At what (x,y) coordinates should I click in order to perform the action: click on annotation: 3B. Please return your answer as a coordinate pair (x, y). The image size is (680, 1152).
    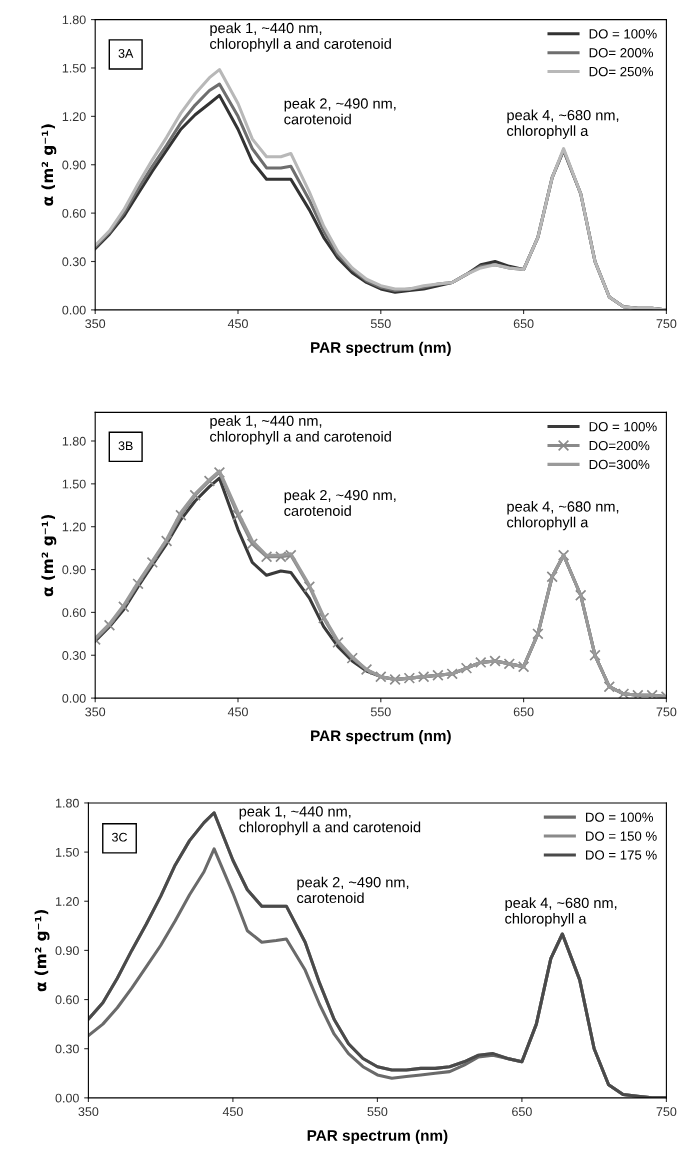
    Looking at the image, I should click on (125, 446).